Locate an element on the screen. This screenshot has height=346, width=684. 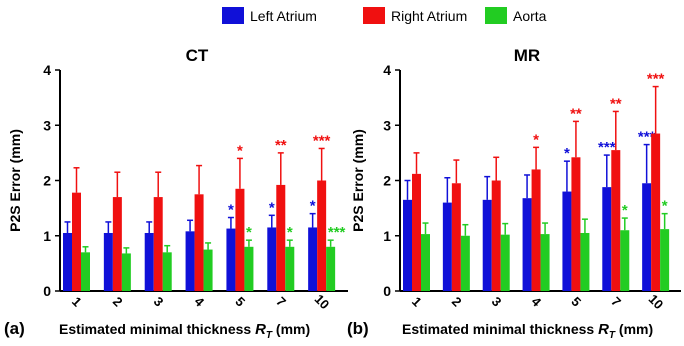
legend-label: Right Atrium is located at coordinates (429, 16).